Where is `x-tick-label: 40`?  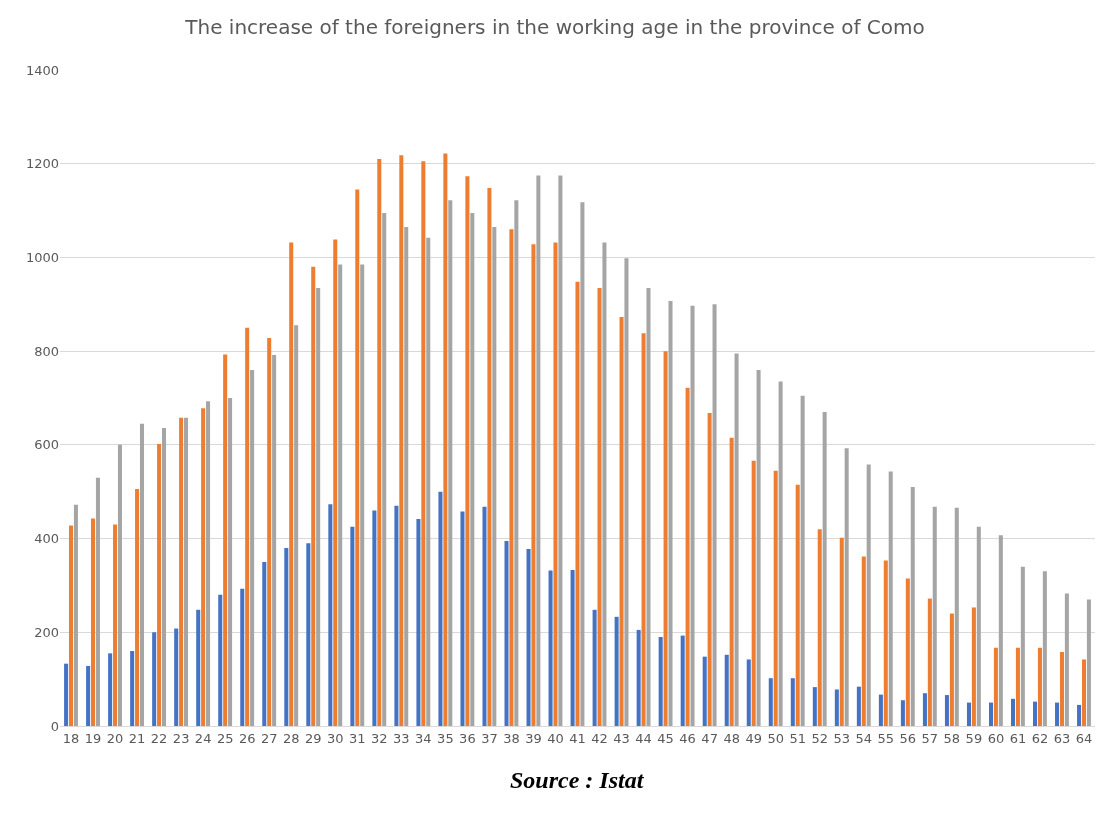
x-tick-label: 40 is located at coordinates (555, 738).